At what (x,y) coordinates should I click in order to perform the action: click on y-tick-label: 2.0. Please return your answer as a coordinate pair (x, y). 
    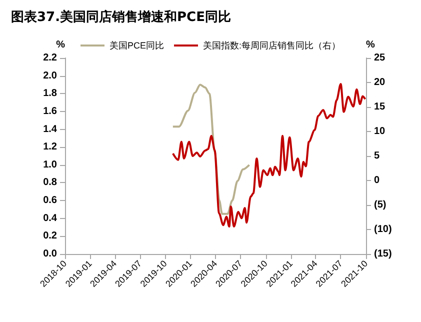
    Looking at the image, I should click on (50, 76).